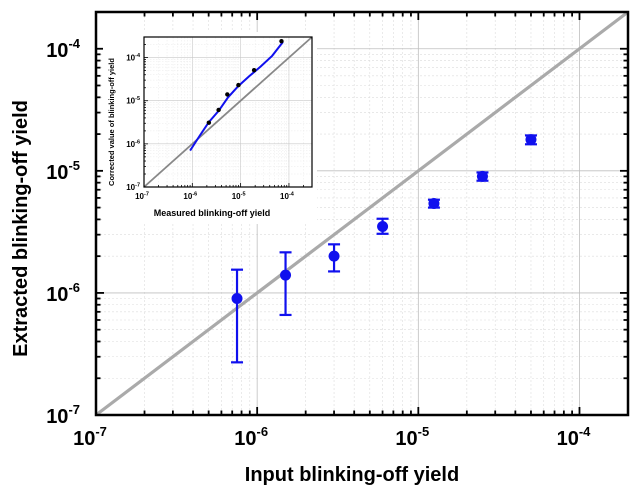 Image resolution: width=642 pixels, height=486 pixels. I want to click on x-tick-label-2: 10⁻⁶, so click(251, 437).